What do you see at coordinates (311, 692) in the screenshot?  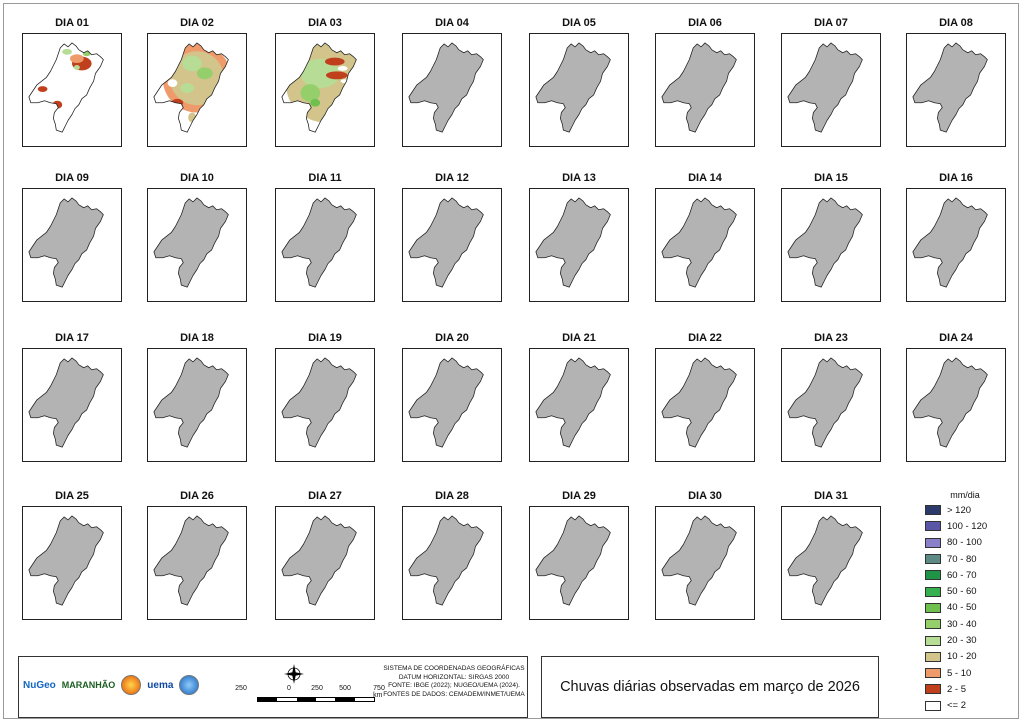 I see `scale-ticks: 250 0 250 500 750 km` at bounding box center [311, 692].